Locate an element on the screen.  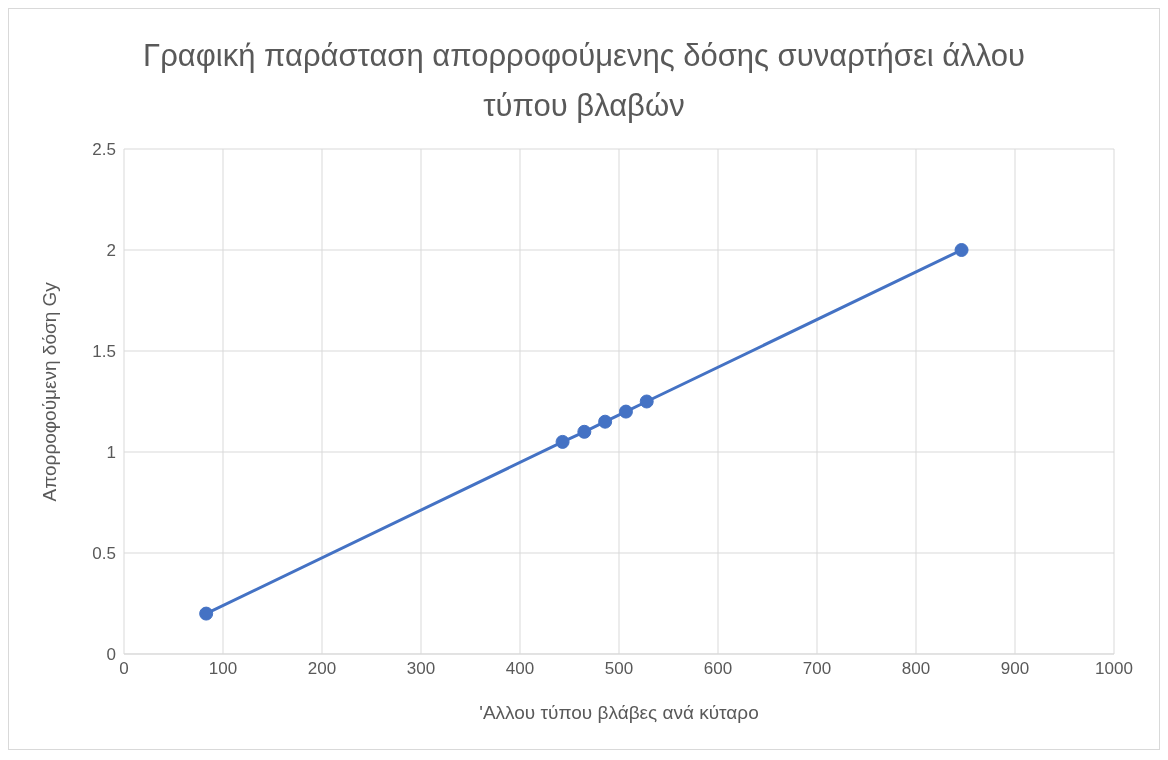
y-tick-label: 0 is located at coordinates (111, 655).